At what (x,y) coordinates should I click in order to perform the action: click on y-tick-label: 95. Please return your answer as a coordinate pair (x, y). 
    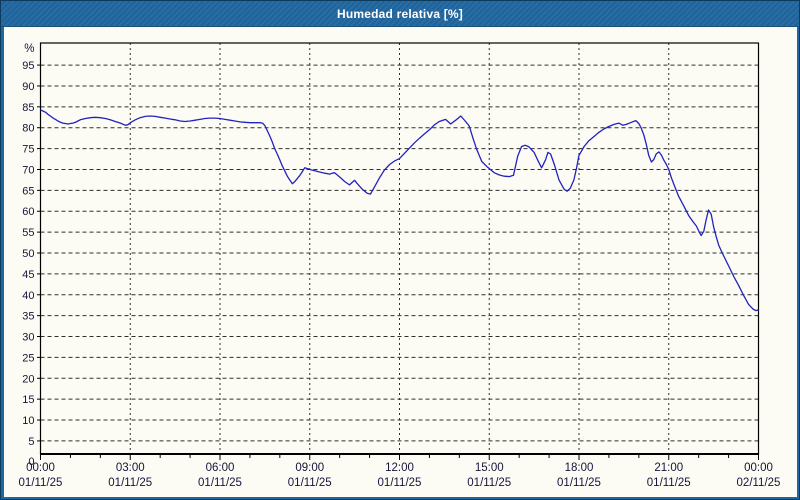
    Looking at the image, I should click on (28, 66).